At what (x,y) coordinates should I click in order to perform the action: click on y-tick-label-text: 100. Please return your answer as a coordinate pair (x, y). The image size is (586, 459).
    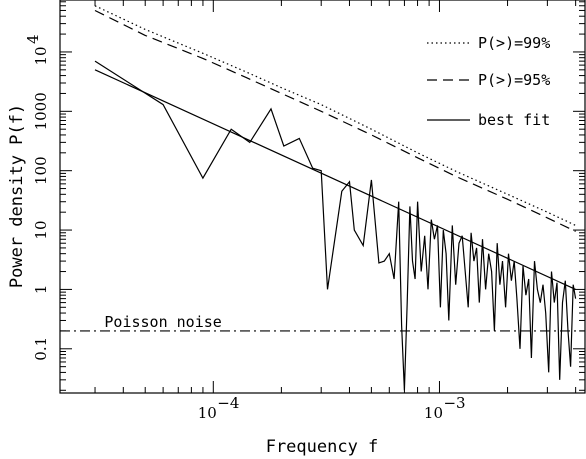
    Looking at the image, I should click on (41, 170).